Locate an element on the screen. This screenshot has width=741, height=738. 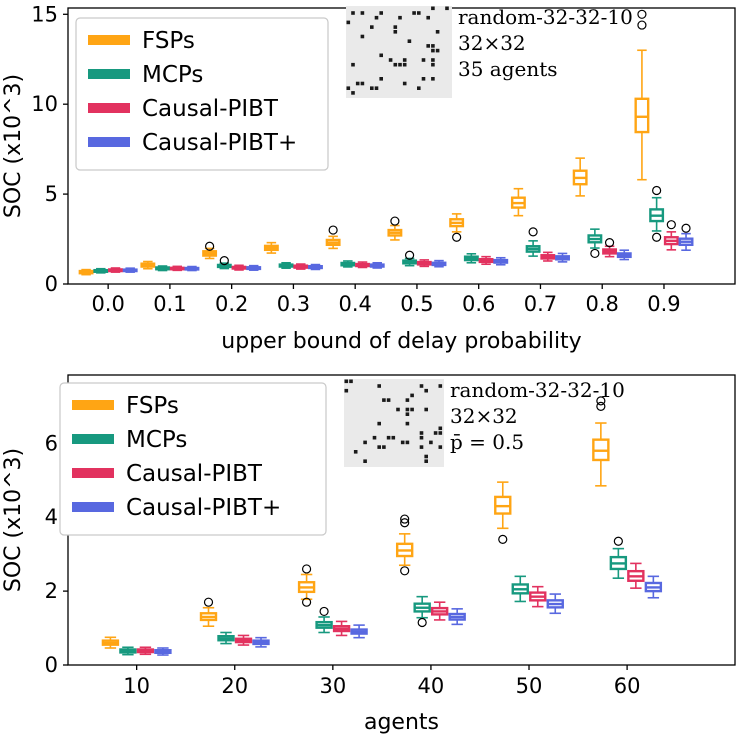
box-MCPs-0.0 is located at coordinates (101, 270).